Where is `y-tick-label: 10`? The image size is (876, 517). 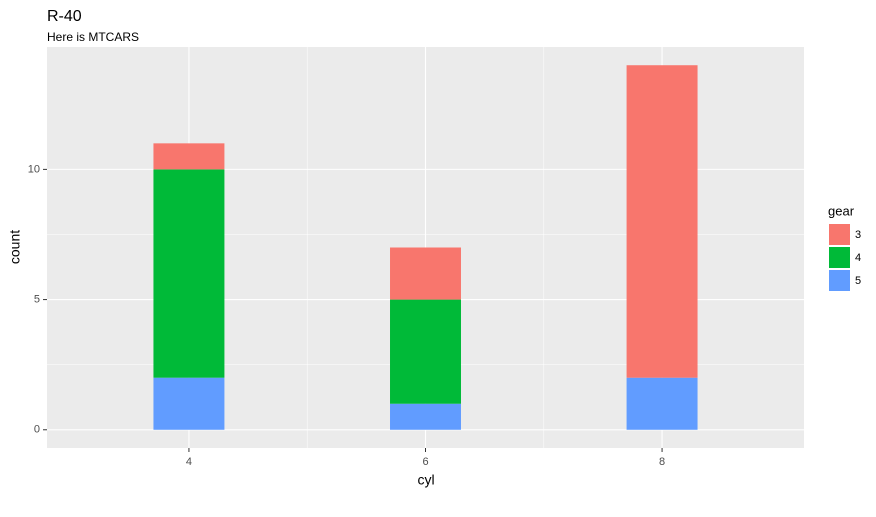 y-tick-label: 10 is located at coordinates (34, 169).